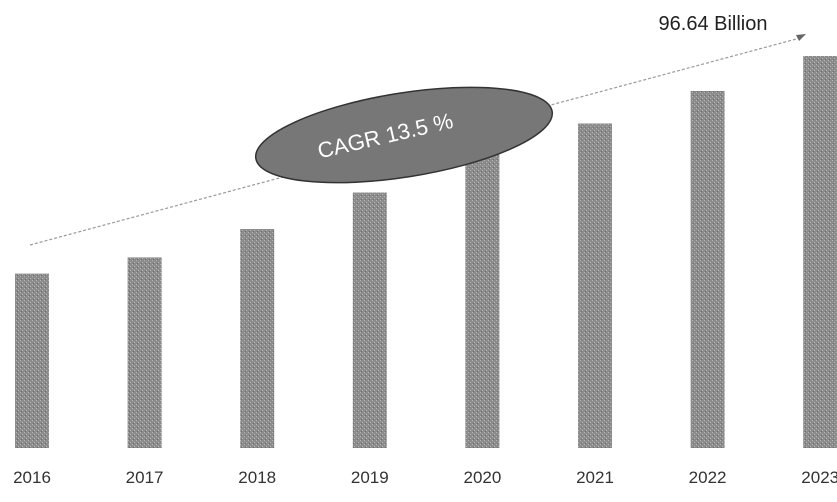 This screenshot has width=837, height=502. Describe the element at coordinates (820, 252) in the screenshot. I see `bar-2023` at that location.